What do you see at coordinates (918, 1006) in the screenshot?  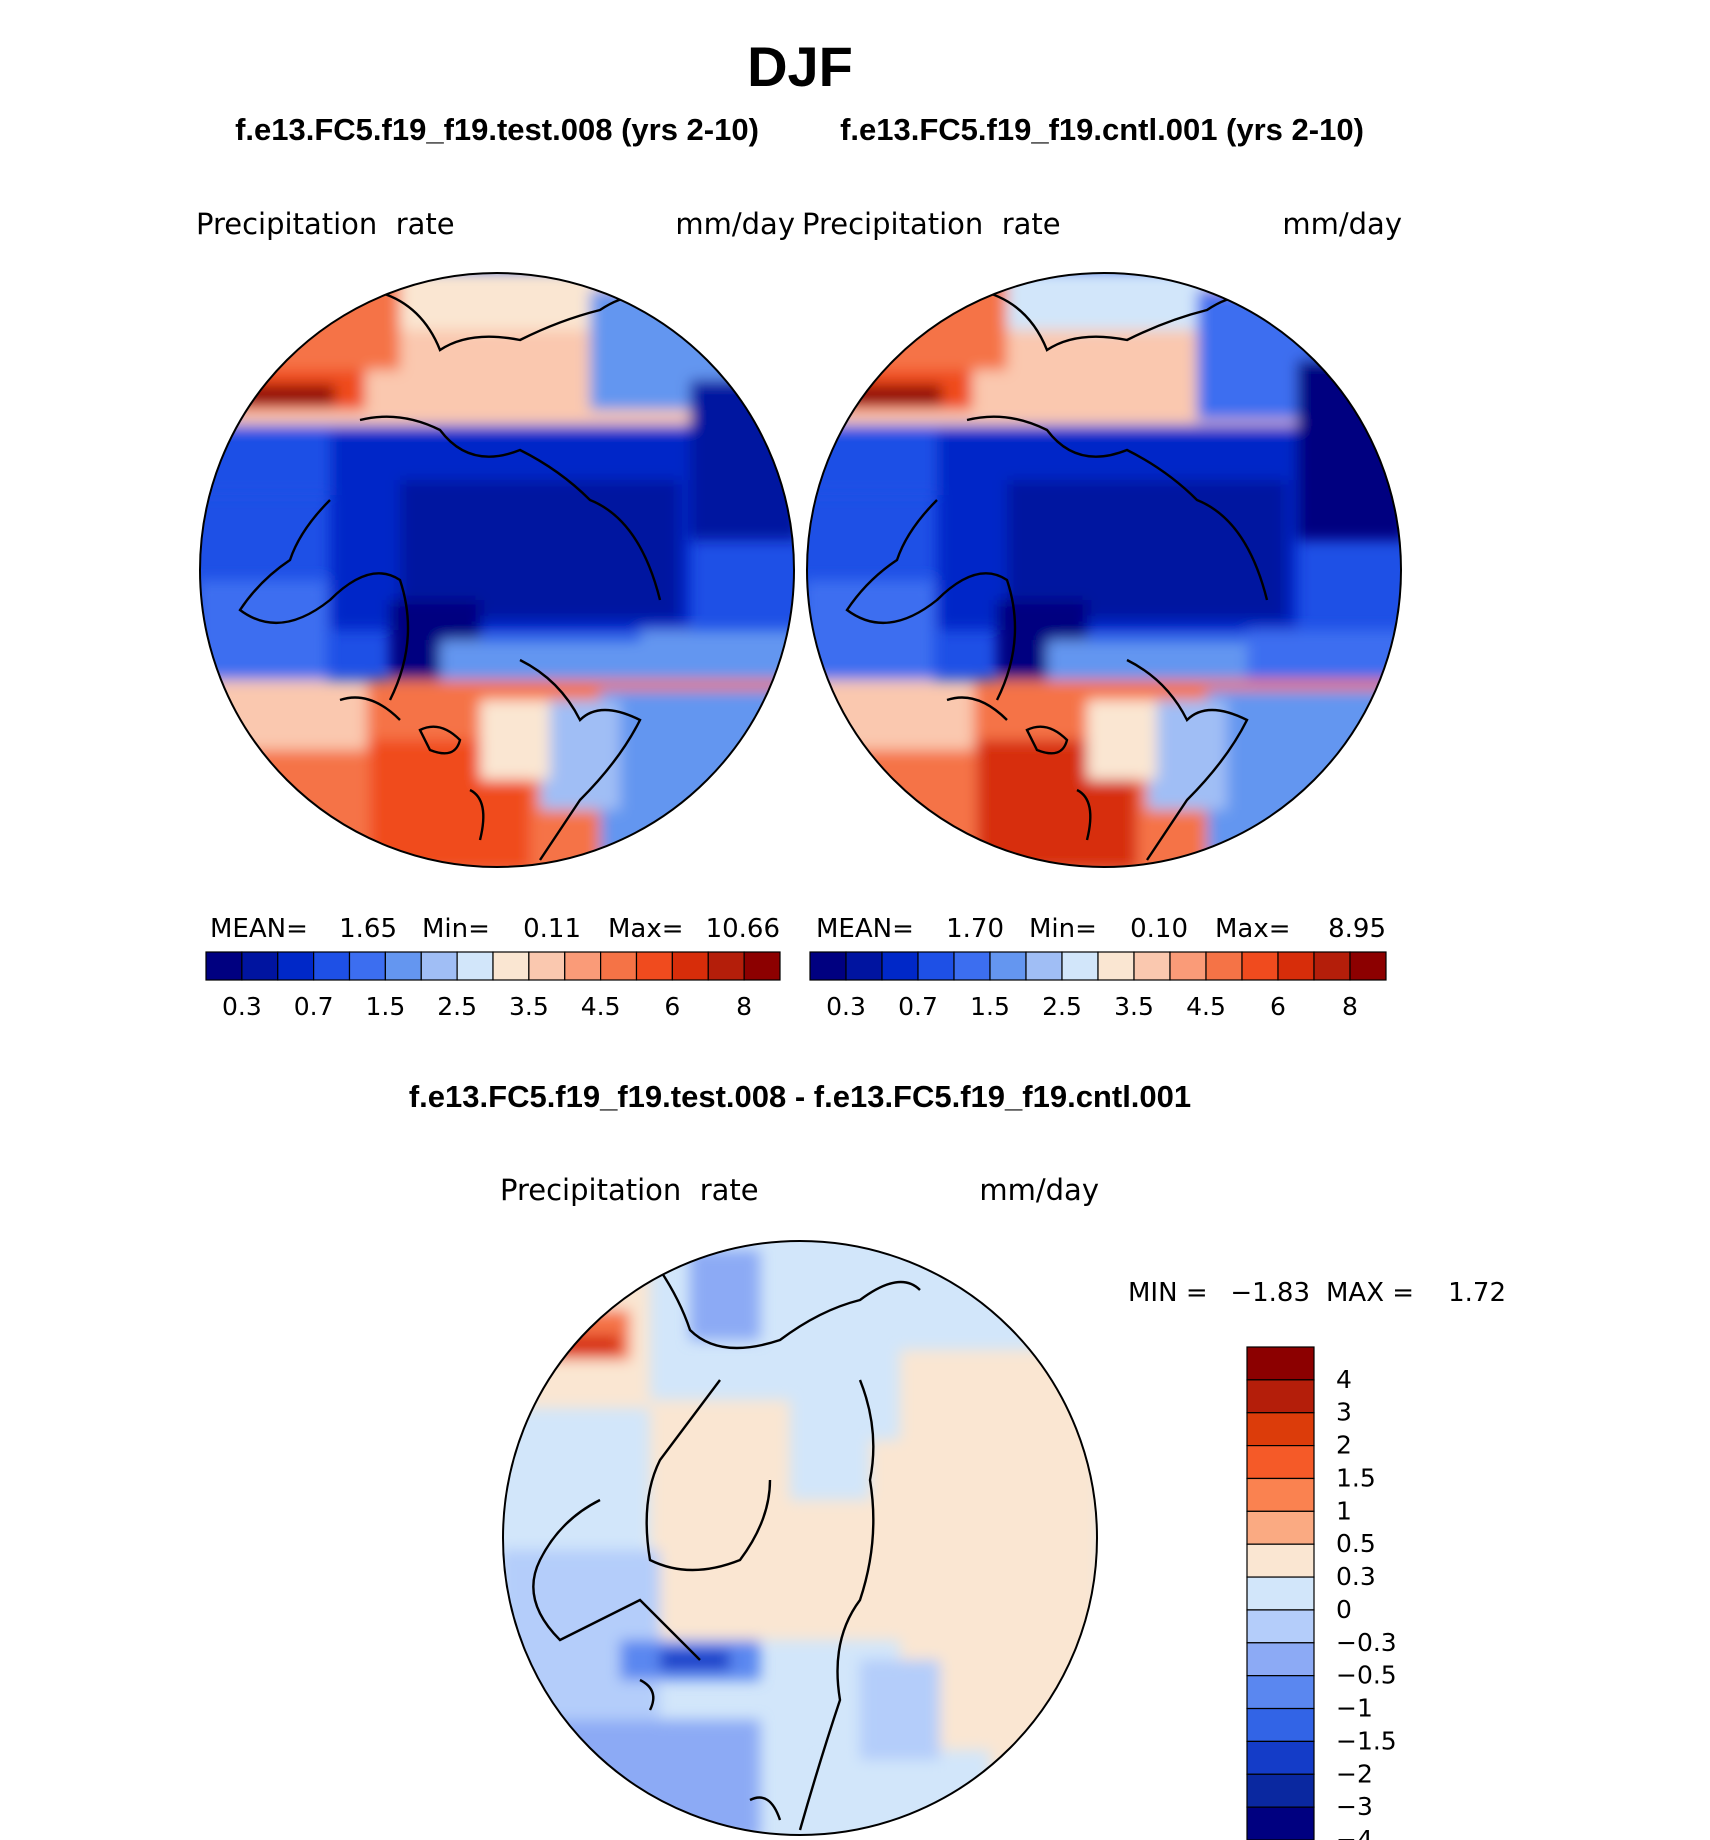 I see `colorbar-tick-label: 0.7` at bounding box center [918, 1006].